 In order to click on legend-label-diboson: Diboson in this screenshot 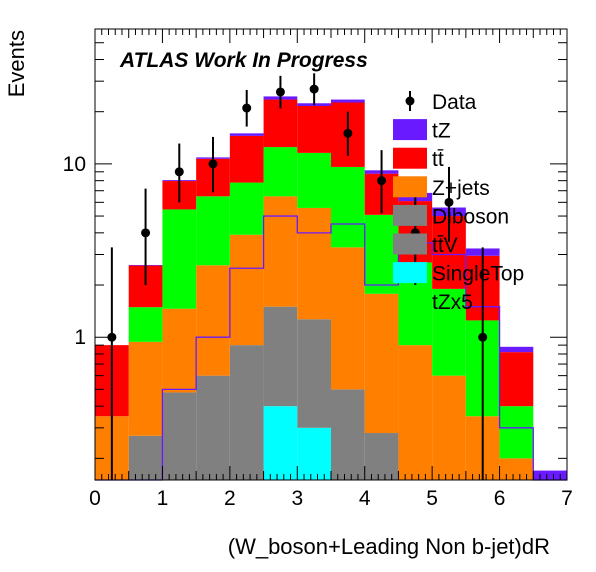, I will do `click(470, 216)`.